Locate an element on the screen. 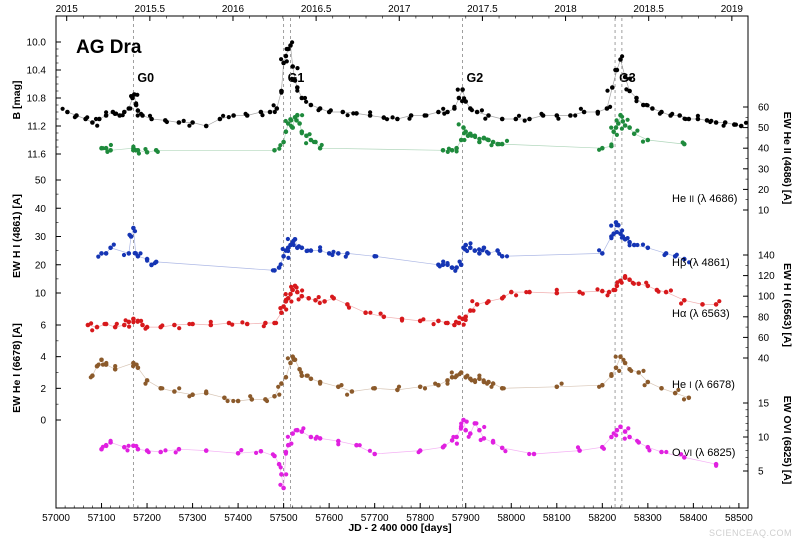 The image size is (800, 540). top-tick-label: 2017.5 is located at coordinates (482, 9).